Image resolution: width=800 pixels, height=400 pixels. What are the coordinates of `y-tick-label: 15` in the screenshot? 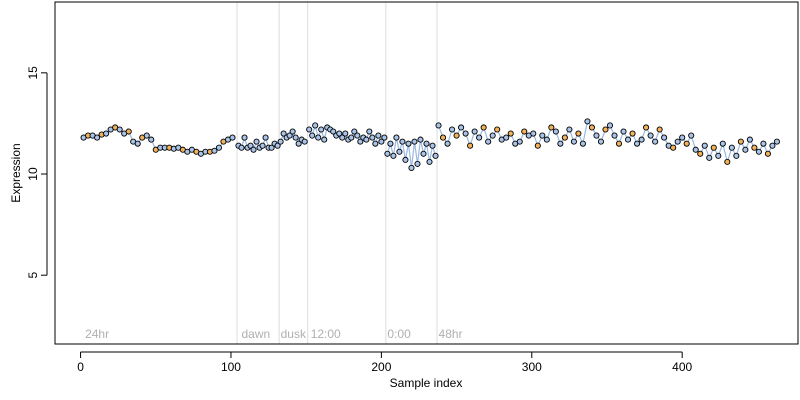 It's located at (33, 73).